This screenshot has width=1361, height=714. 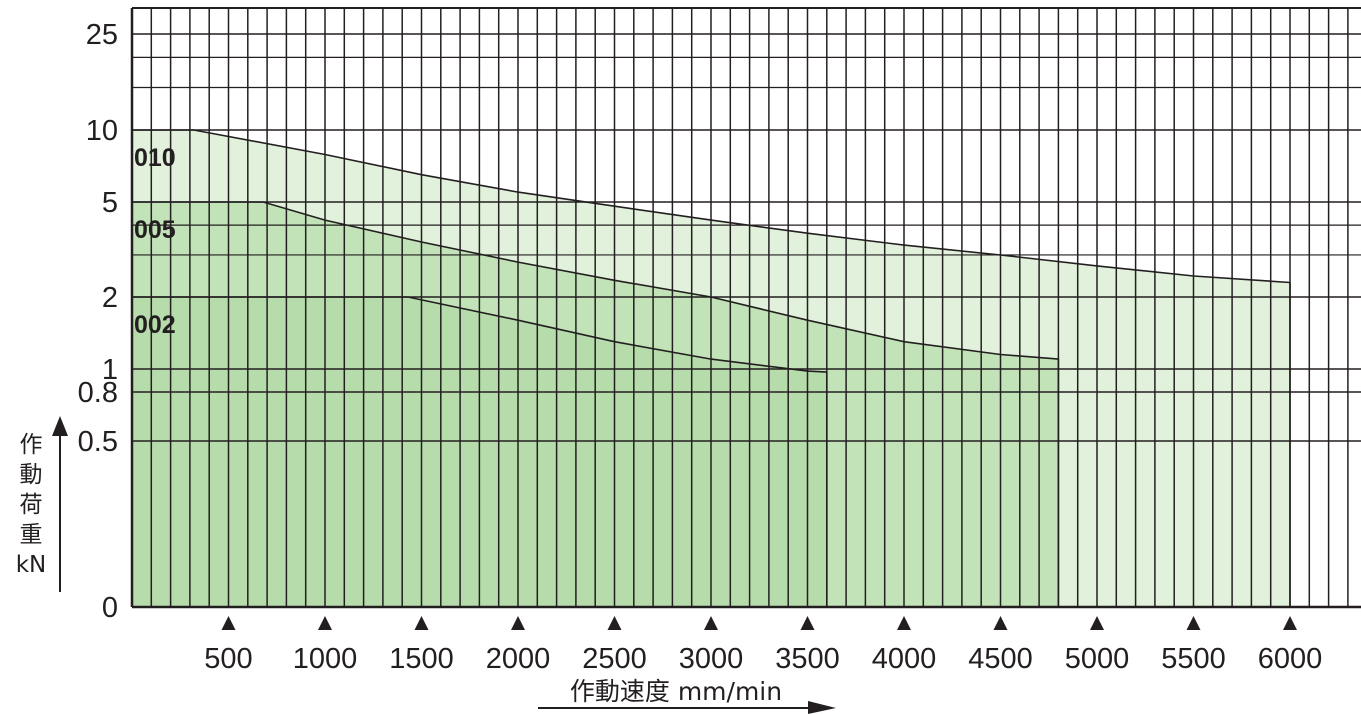 I want to click on series-labels: 010 005 002, so click(x=155, y=241).